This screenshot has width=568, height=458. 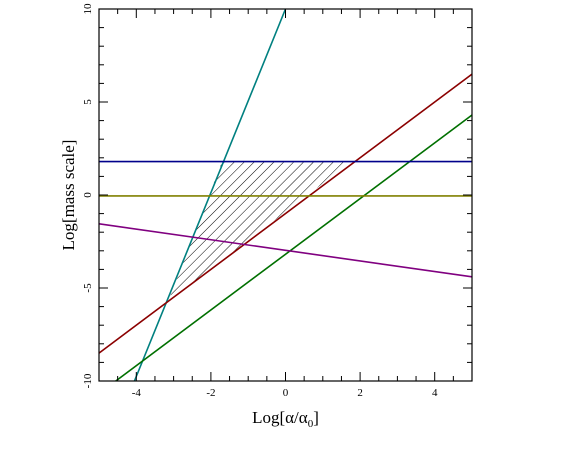 What do you see at coordinates (88, 102) in the screenshot?
I see `y-tick-label: 5` at bounding box center [88, 102].